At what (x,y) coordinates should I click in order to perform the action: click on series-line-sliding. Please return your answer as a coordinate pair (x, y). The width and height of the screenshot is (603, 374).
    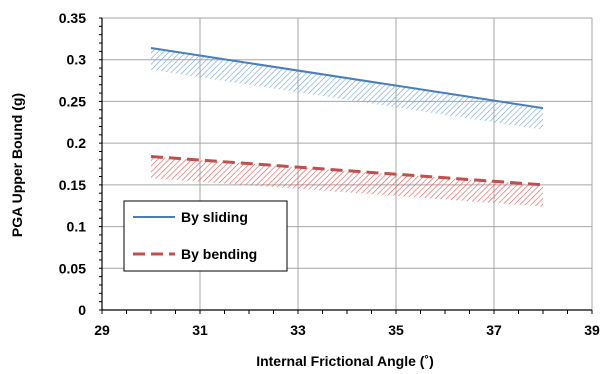
    Looking at the image, I should click on (347, 78).